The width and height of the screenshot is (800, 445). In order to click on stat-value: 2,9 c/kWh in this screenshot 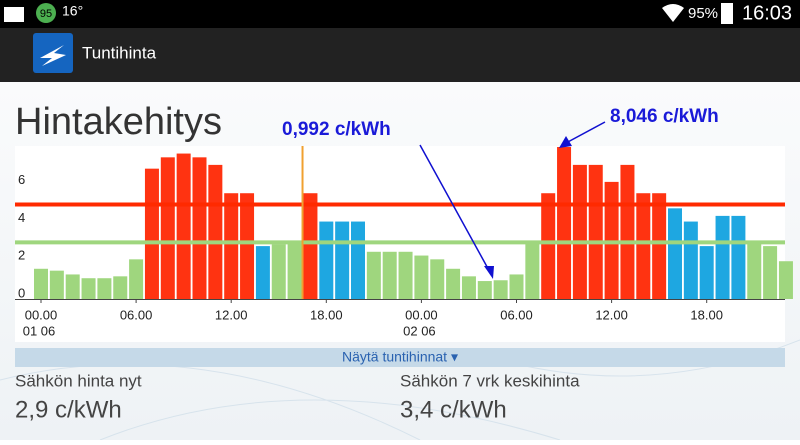, I will do `click(68, 409)`.